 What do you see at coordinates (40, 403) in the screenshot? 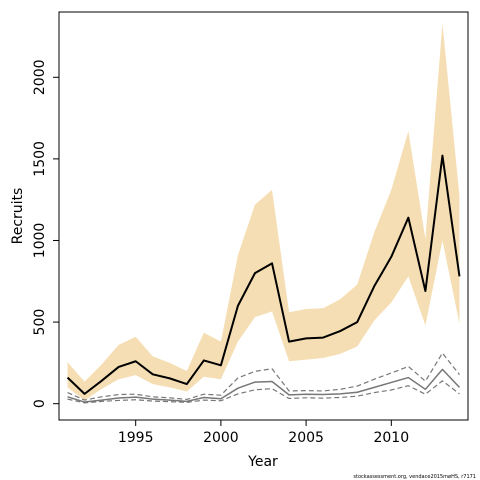
I see `y-tick-label-0: 0` at bounding box center [40, 403].